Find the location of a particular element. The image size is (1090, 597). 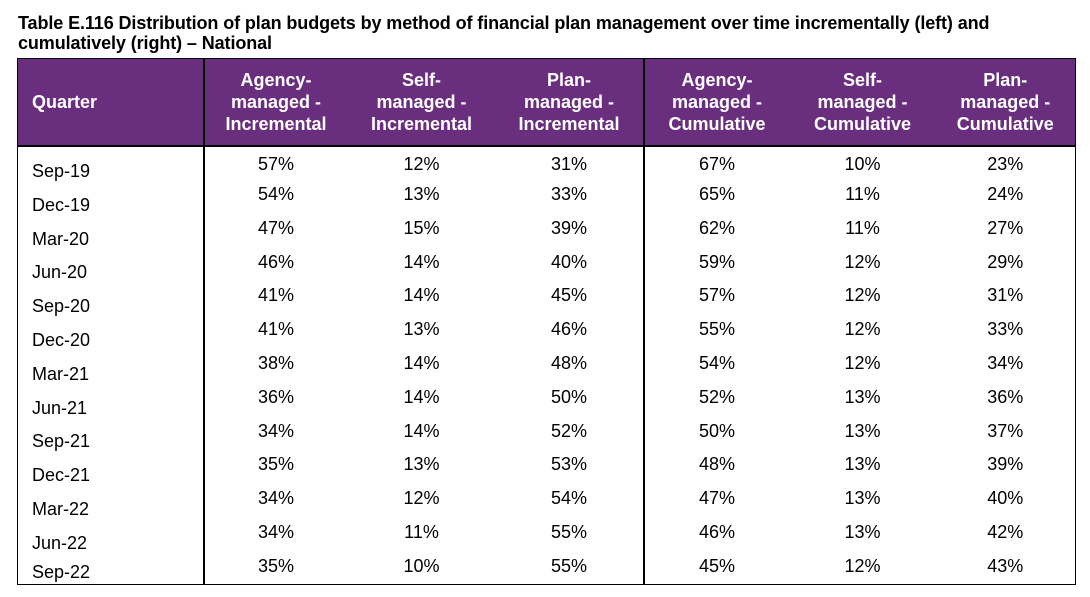

plan-incremental-cell: 46% is located at coordinates (569, 329).